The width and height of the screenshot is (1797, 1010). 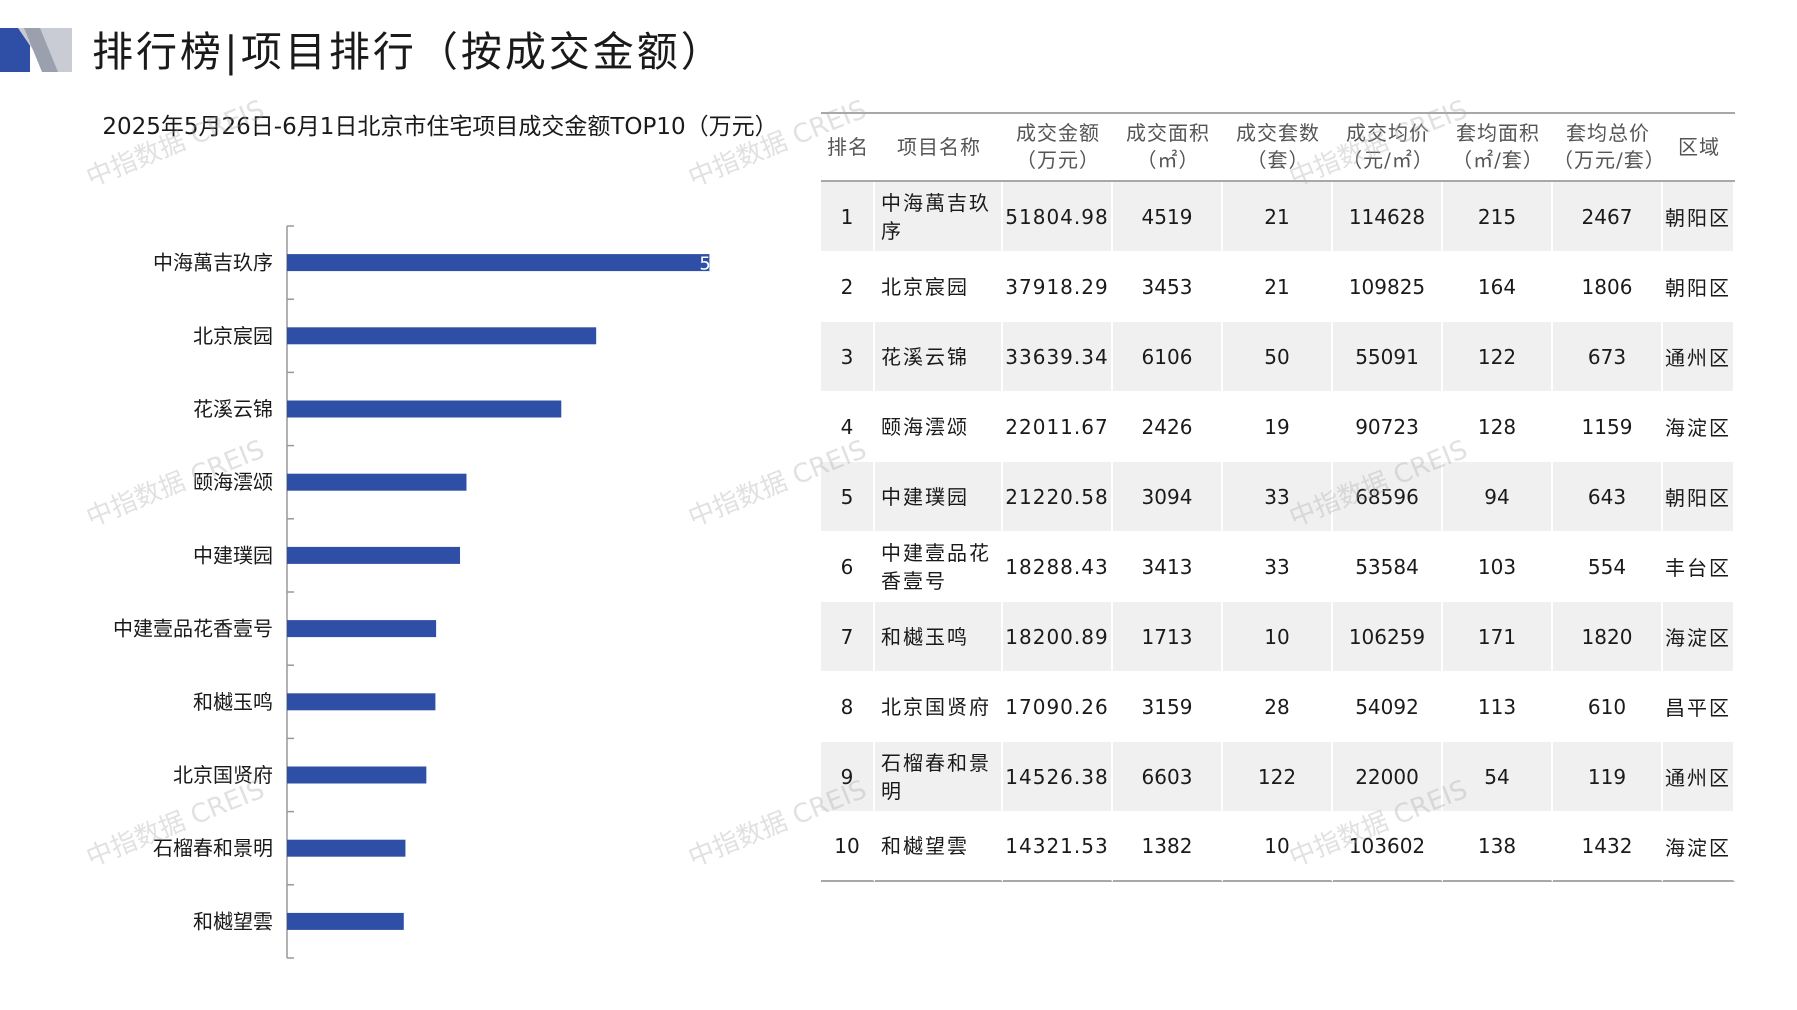 I want to click on category-label: 和樾玉鸣, so click(x=233, y=702).